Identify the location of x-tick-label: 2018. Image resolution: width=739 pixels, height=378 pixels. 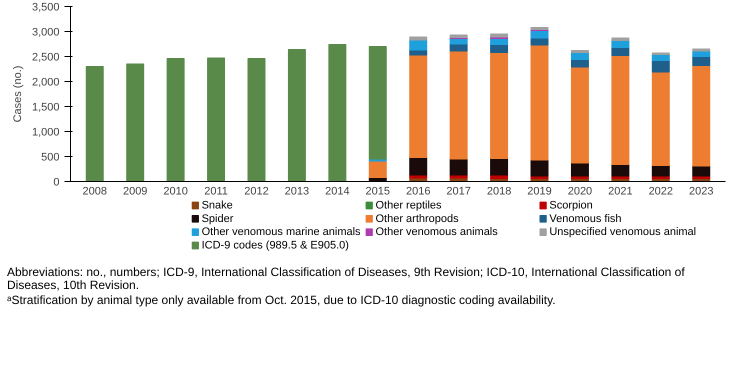
(499, 192).